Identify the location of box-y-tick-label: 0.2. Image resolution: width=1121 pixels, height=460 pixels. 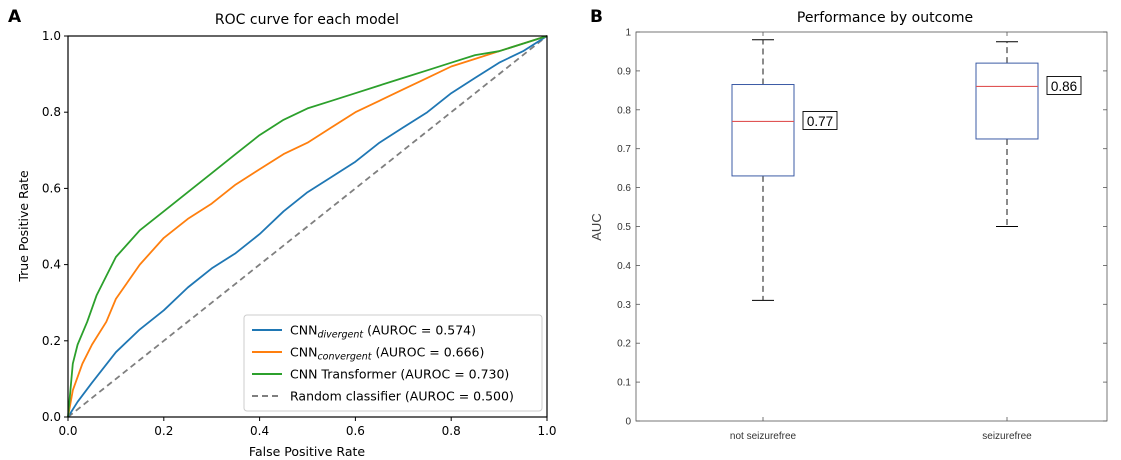
(624, 344).